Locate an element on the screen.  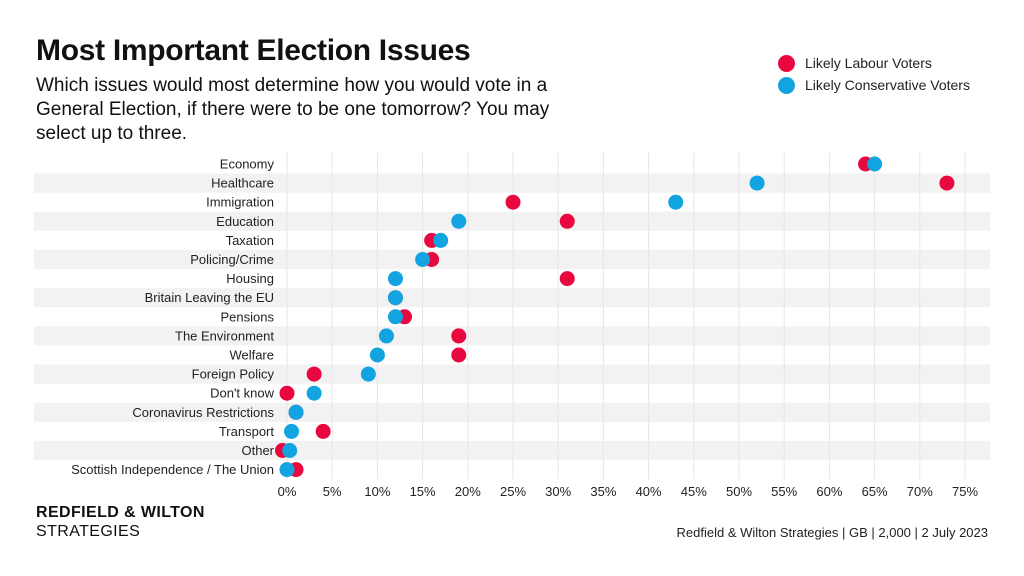
x-tick-label: 15% is located at coordinates (423, 491).